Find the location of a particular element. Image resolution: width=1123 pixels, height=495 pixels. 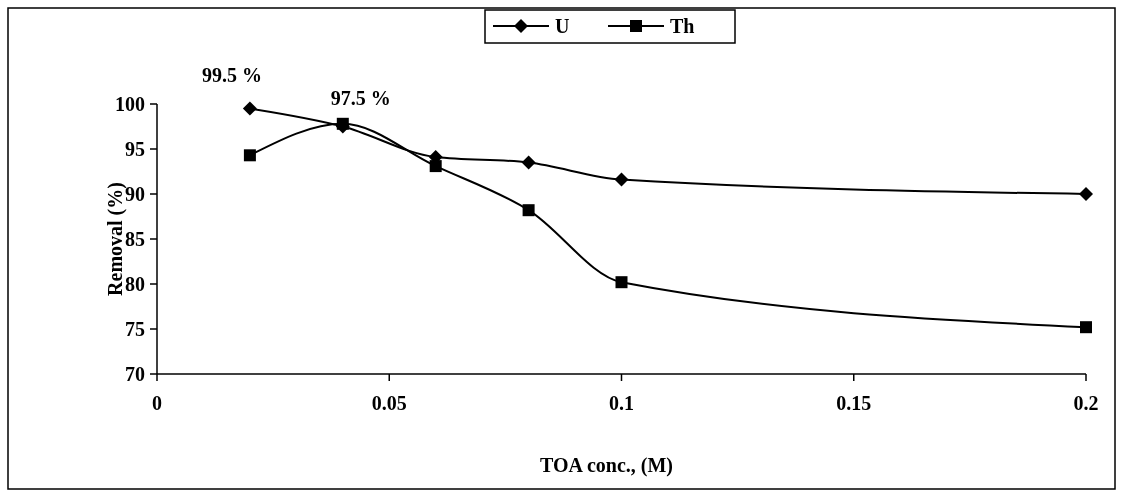

annotation: 97.5 % is located at coordinates (360, 97).